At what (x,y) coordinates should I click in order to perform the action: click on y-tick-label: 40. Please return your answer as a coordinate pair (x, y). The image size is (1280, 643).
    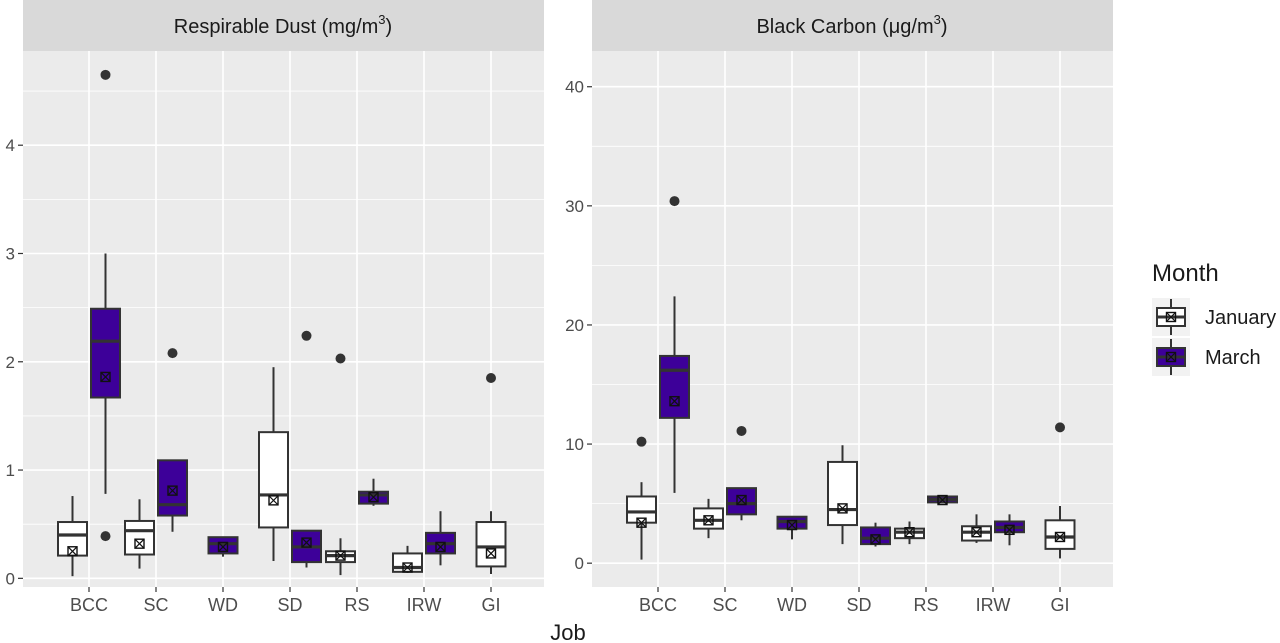
    Looking at the image, I should click on (574, 87).